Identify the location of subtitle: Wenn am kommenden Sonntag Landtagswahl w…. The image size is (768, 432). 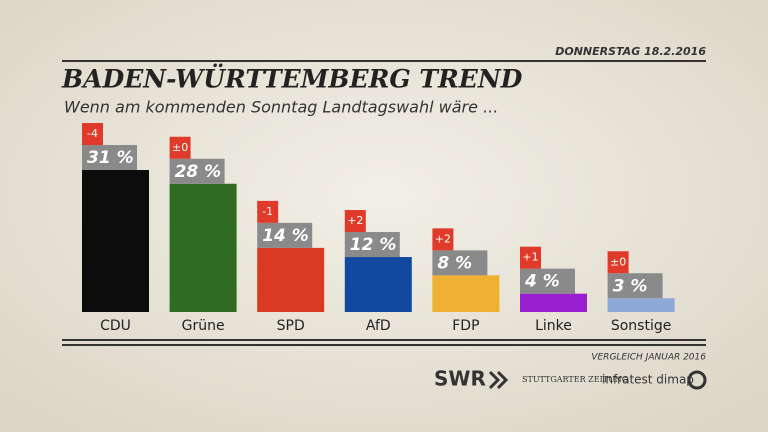
(281, 107).